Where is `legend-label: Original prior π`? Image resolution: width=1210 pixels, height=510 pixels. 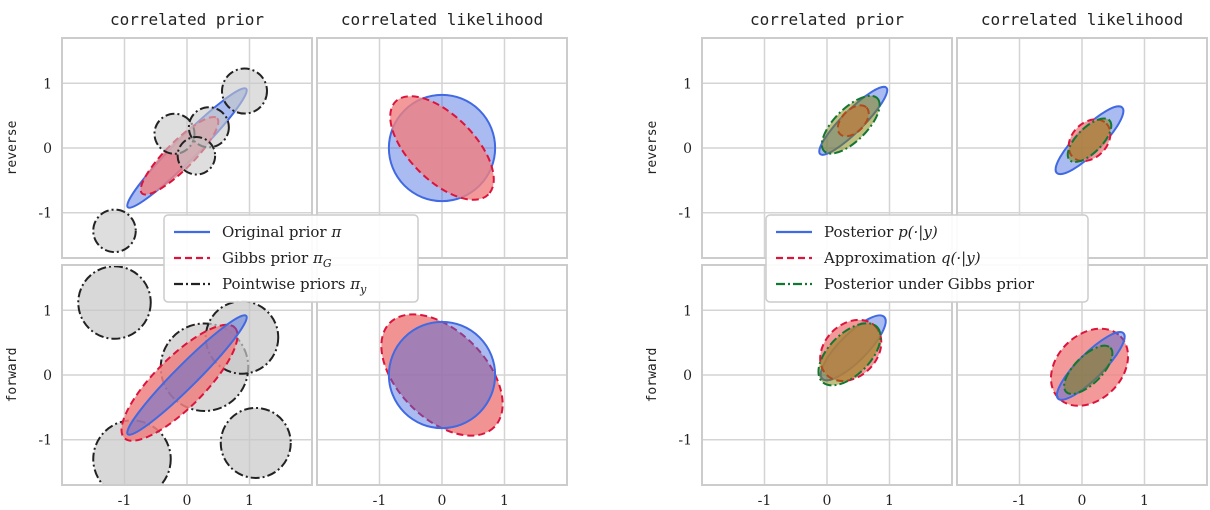
legend-label: Original prior π is located at coordinates (282, 232).